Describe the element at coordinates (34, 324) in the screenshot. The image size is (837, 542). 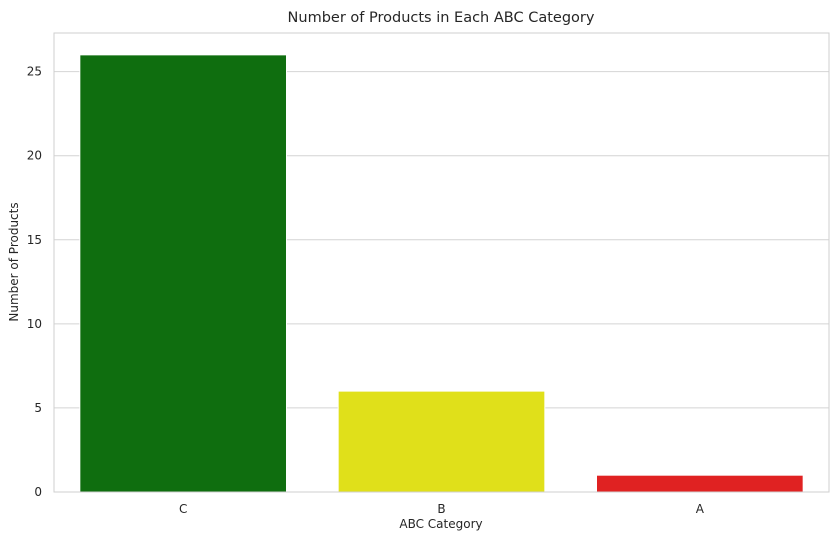
I see `y-tick-label: 10` at that location.